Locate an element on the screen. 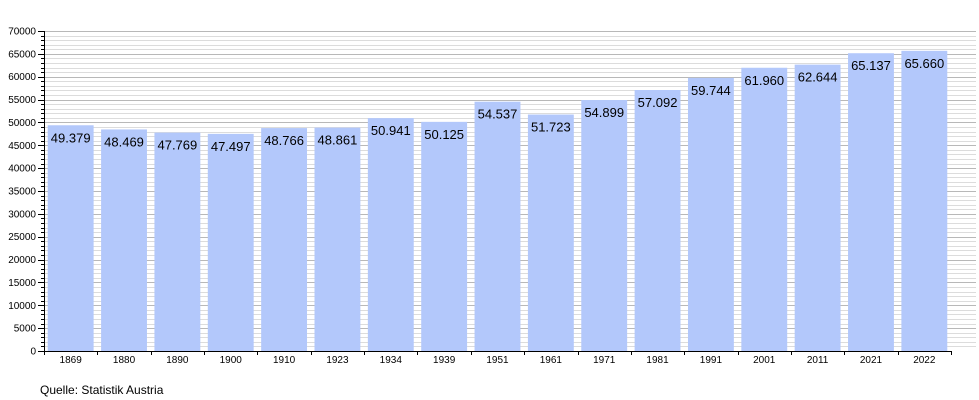 The width and height of the screenshot is (979, 400). x-tick-label: 2021 is located at coordinates (871, 360).